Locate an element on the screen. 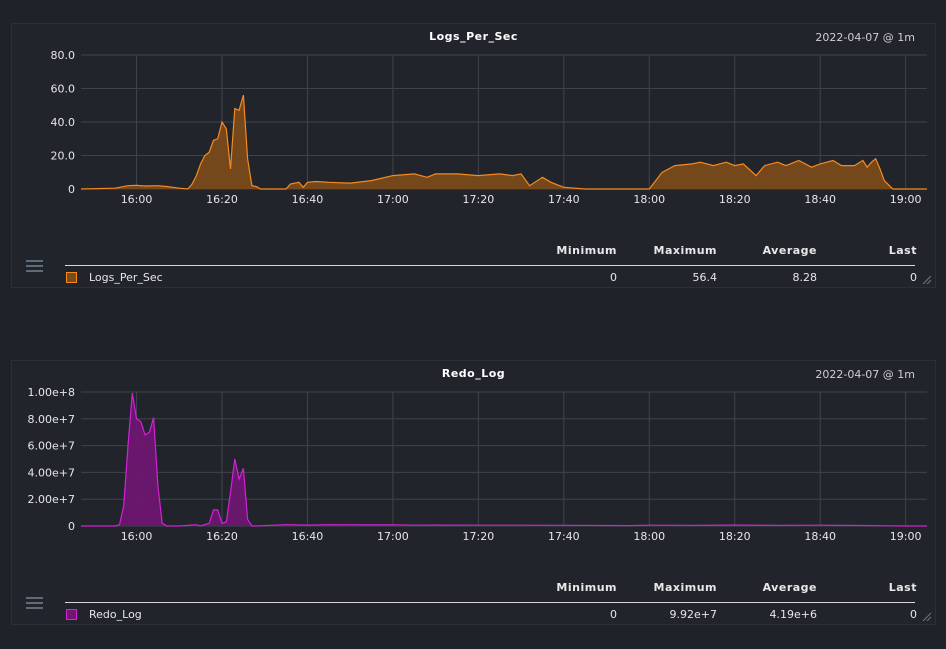 Image resolution: width=946 pixels, height=649 pixels. legend-average-value: 8.28 is located at coordinates (805, 277).